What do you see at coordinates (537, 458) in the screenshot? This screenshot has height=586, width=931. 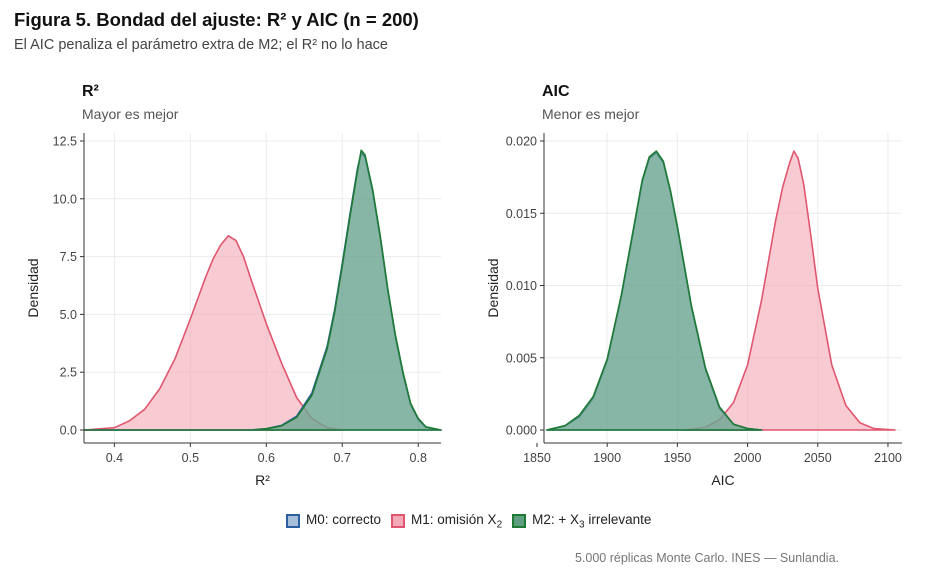 I see `panel2-xtick-label-0: 1850` at bounding box center [537, 458].